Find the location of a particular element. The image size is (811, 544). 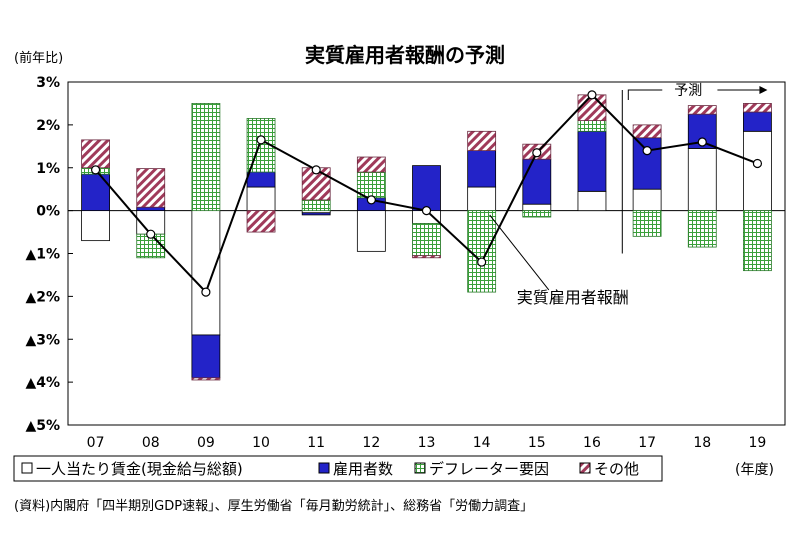

legend-box is located at coordinates (338, 468).